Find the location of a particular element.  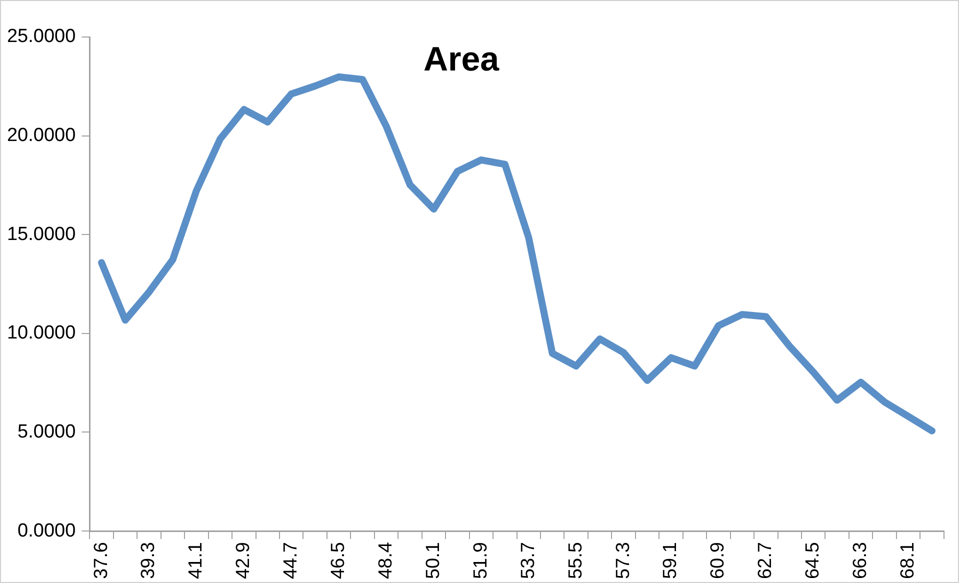

y-tick-label: 15.0000 is located at coordinates (41, 234).